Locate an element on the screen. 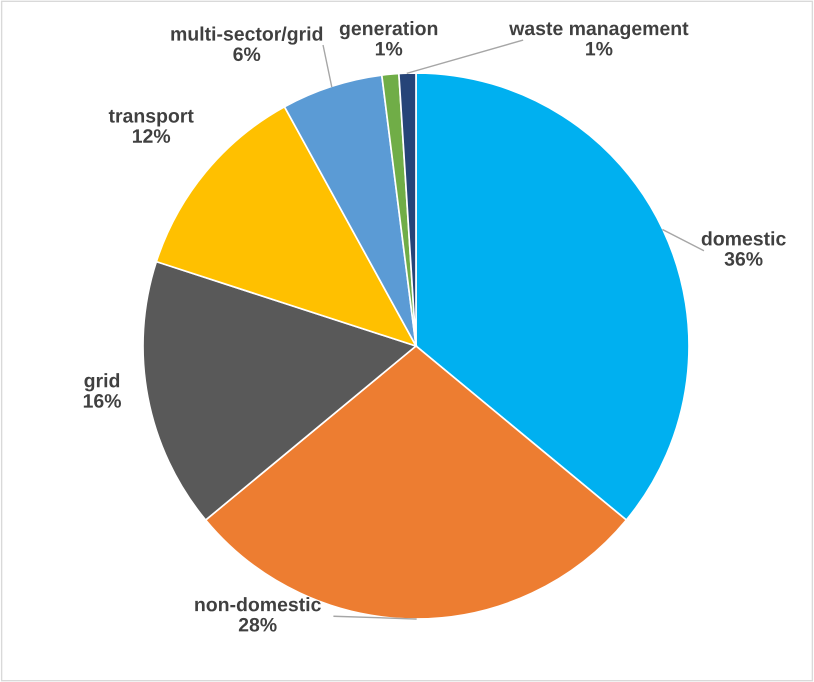 This screenshot has width=814, height=682. slice-label: multi-sector/grid is located at coordinates (246, 35).